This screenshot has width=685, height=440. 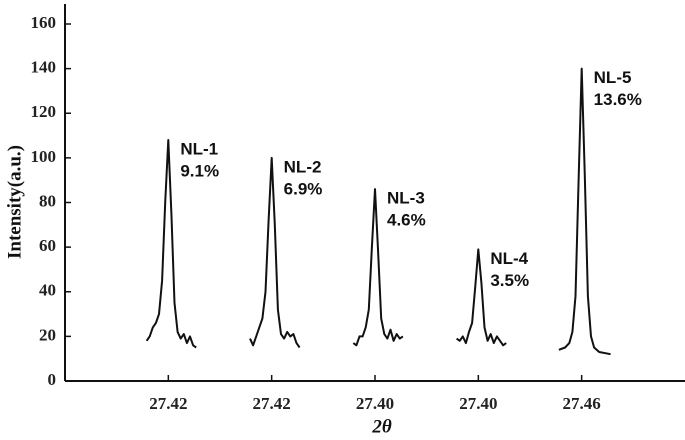 What do you see at coordinates (406, 198) in the screenshot?
I see `peak-annotation: NL-3` at bounding box center [406, 198].